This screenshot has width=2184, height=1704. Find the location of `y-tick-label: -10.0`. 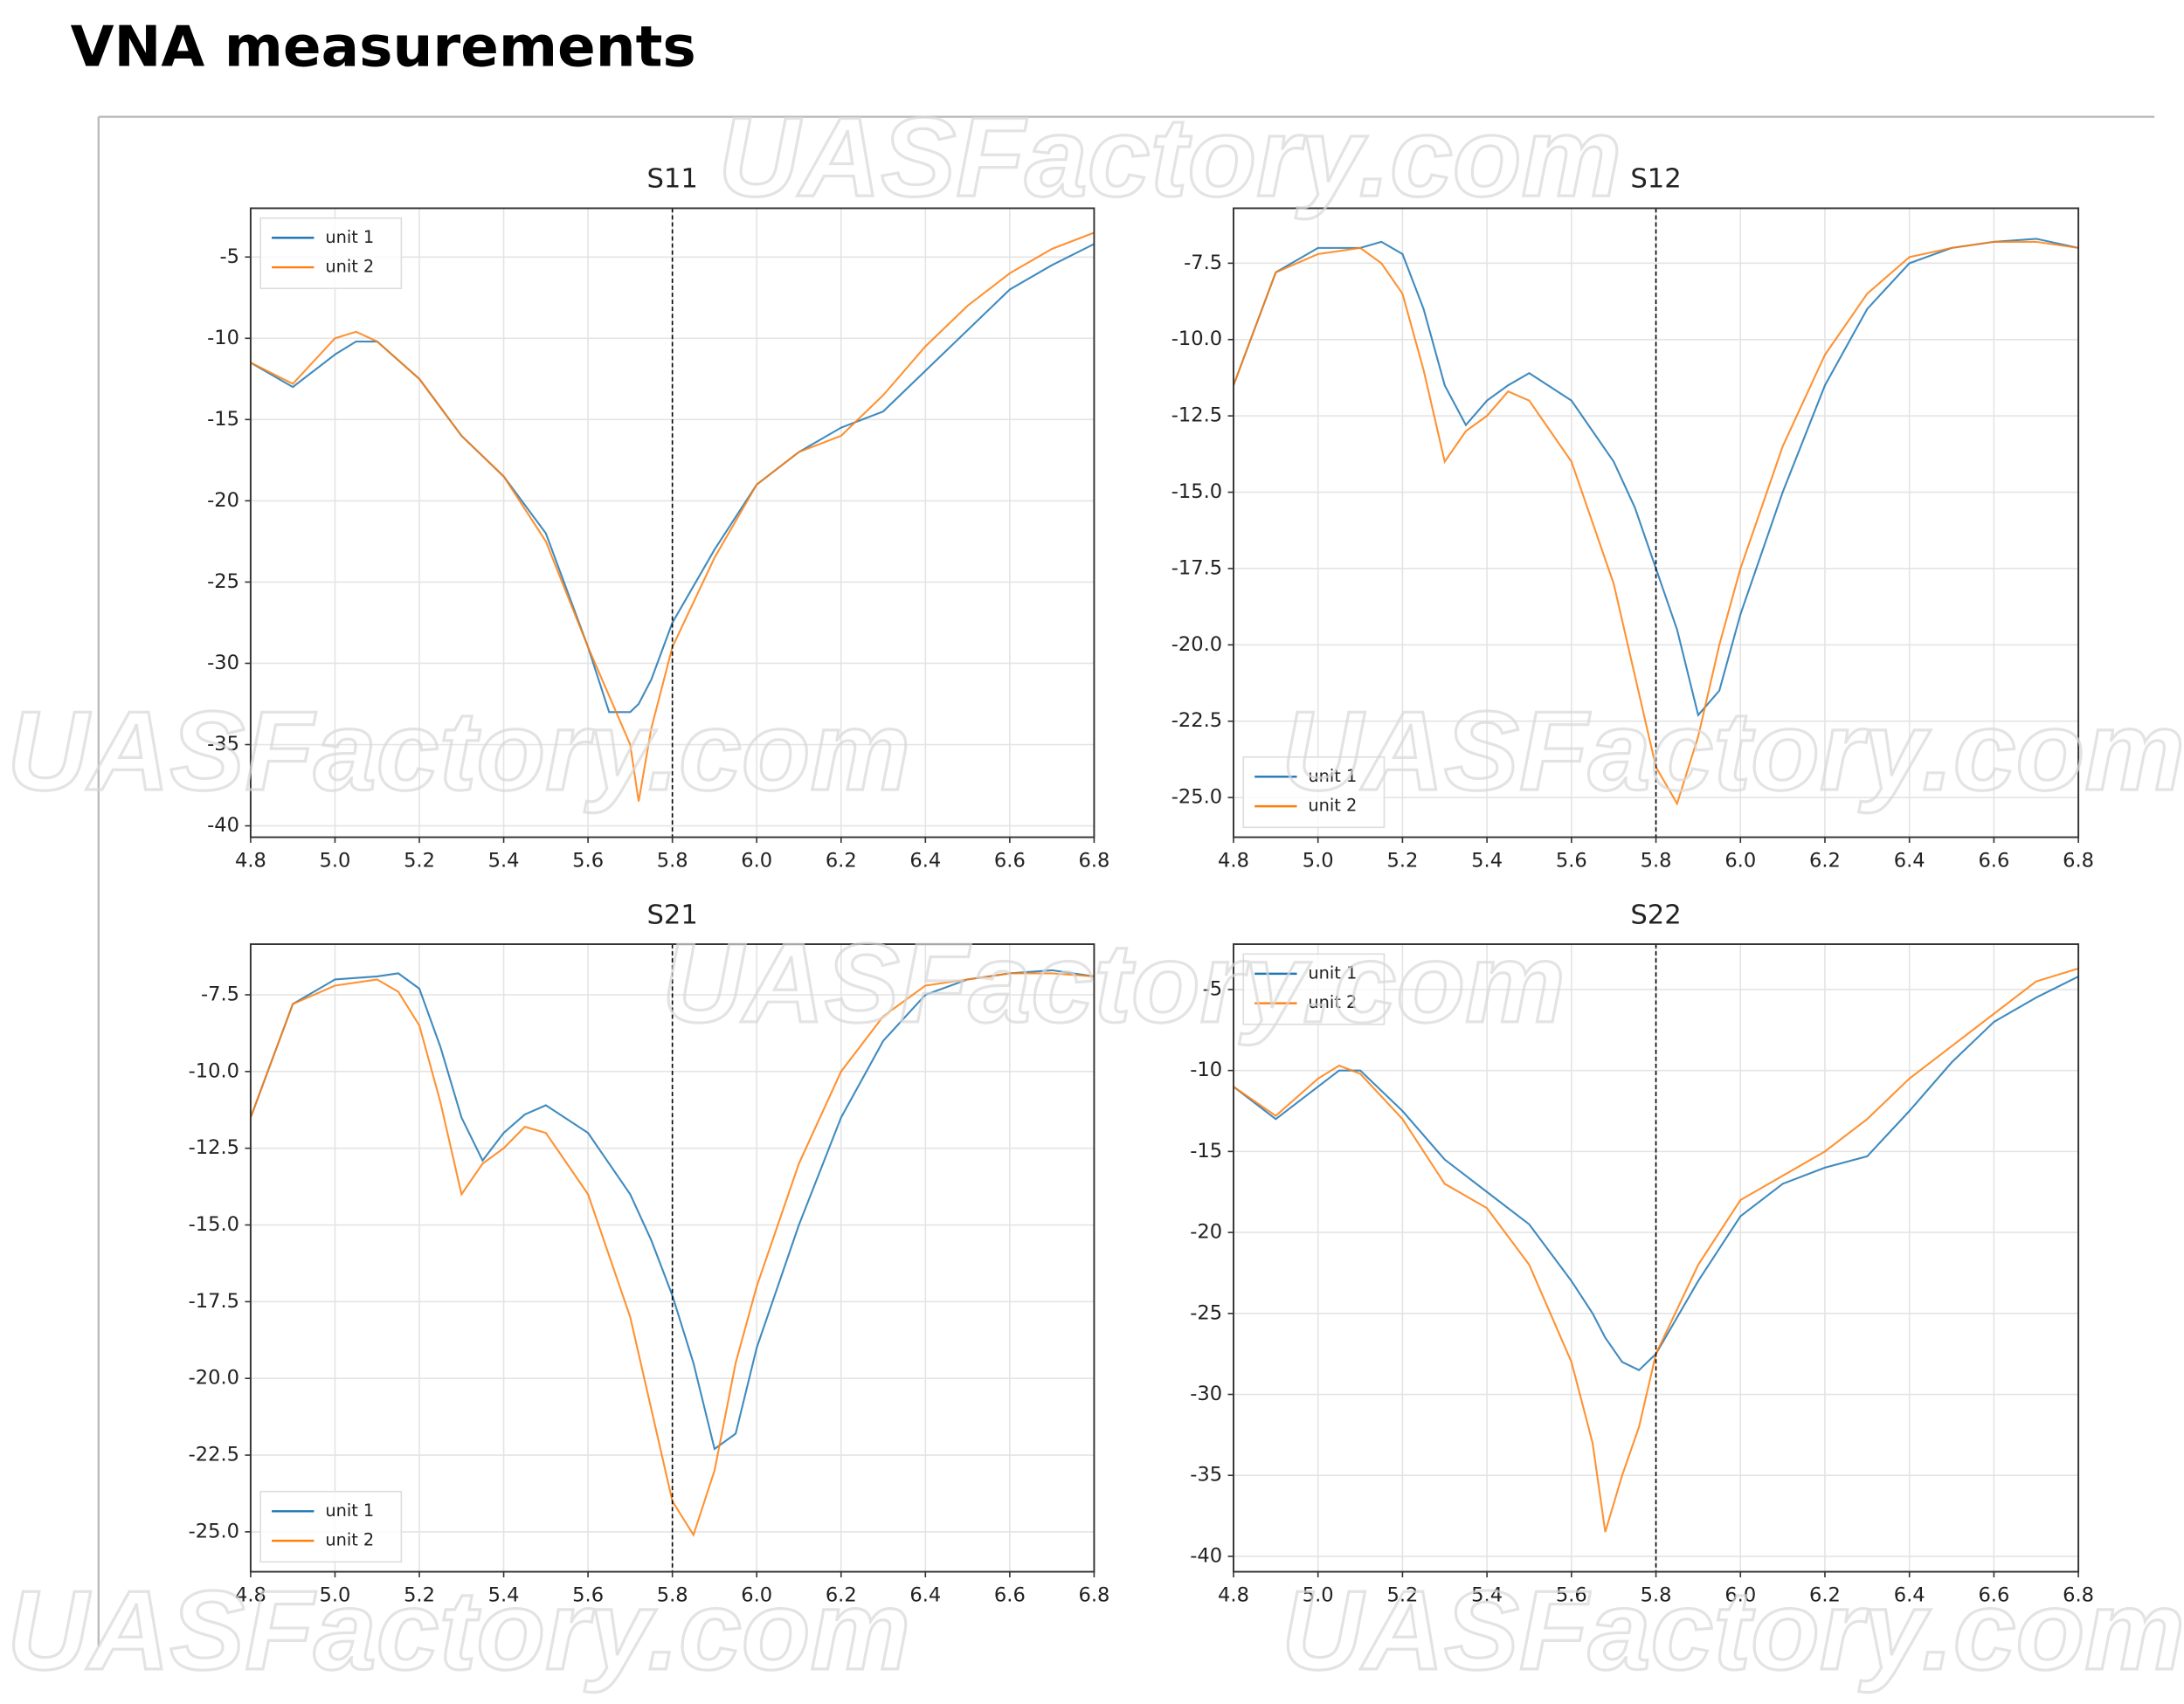

y-tick-label: -10.0 is located at coordinates (214, 1070).